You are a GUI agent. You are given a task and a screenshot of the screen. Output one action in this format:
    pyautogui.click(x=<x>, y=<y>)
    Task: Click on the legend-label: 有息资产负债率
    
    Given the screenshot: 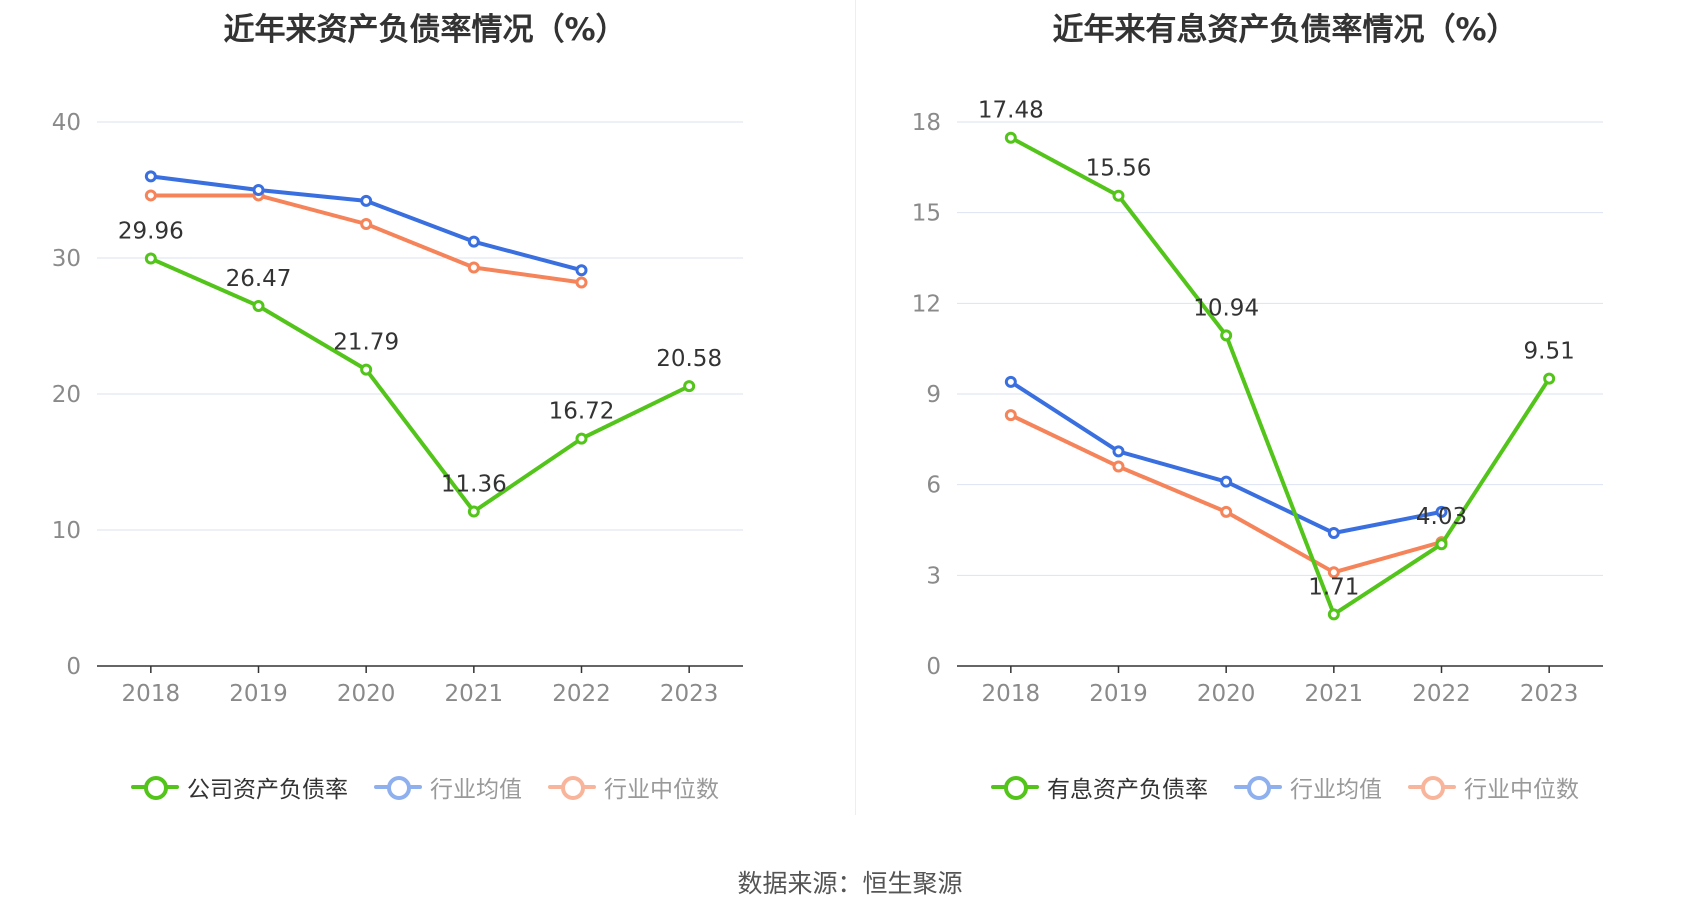 What is the action you would take?
    pyautogui.click(x=1127, y=790)
    